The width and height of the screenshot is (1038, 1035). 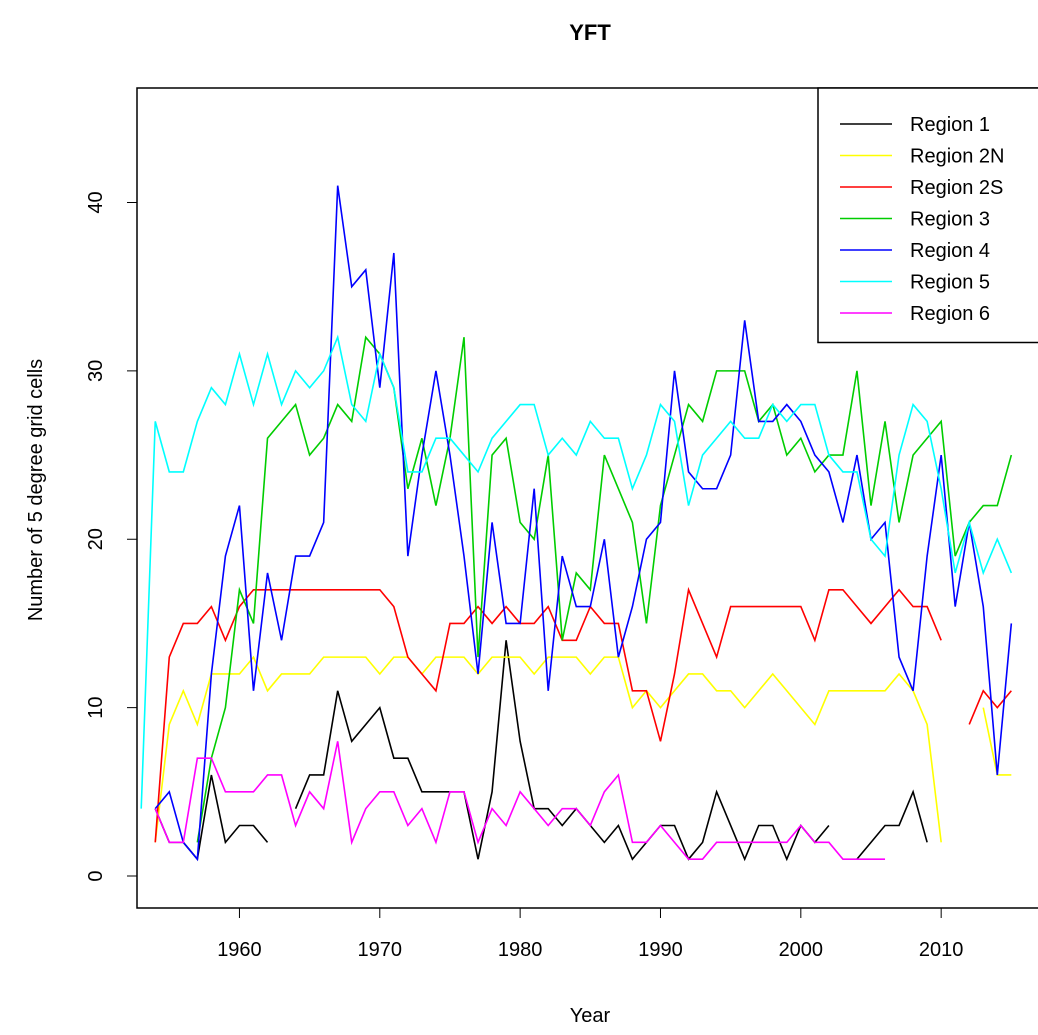 What do you see at coordinates (96, 708) in the screenshot?
I see `y-tick-label: 10` at bounding box center [96, 708].